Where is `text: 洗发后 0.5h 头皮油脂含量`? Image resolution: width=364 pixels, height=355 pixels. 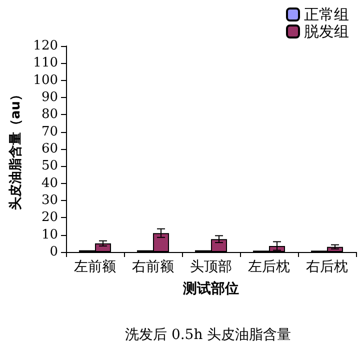
text: 洗发后 0.5h 头皮油脂含量 is located at coordinates (208, 335).